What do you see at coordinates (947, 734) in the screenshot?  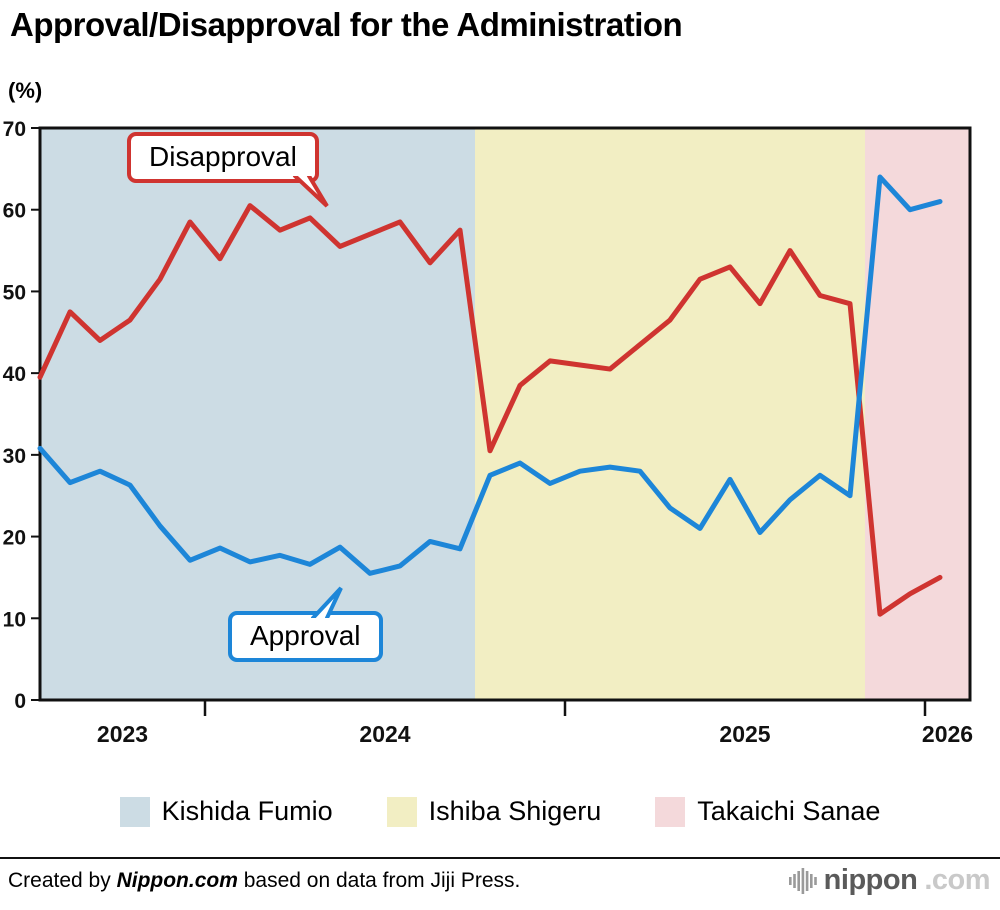 I see `x-year-label: 2026` at bounding box center [947, 734].